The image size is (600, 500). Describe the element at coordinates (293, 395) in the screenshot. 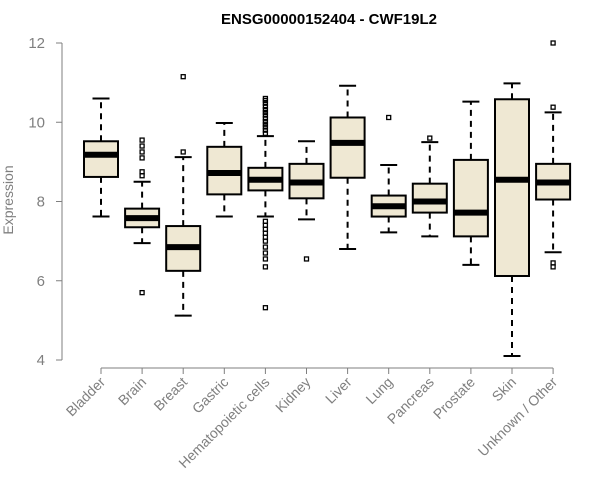

I see `x-tick-label: Kidney` at that location.